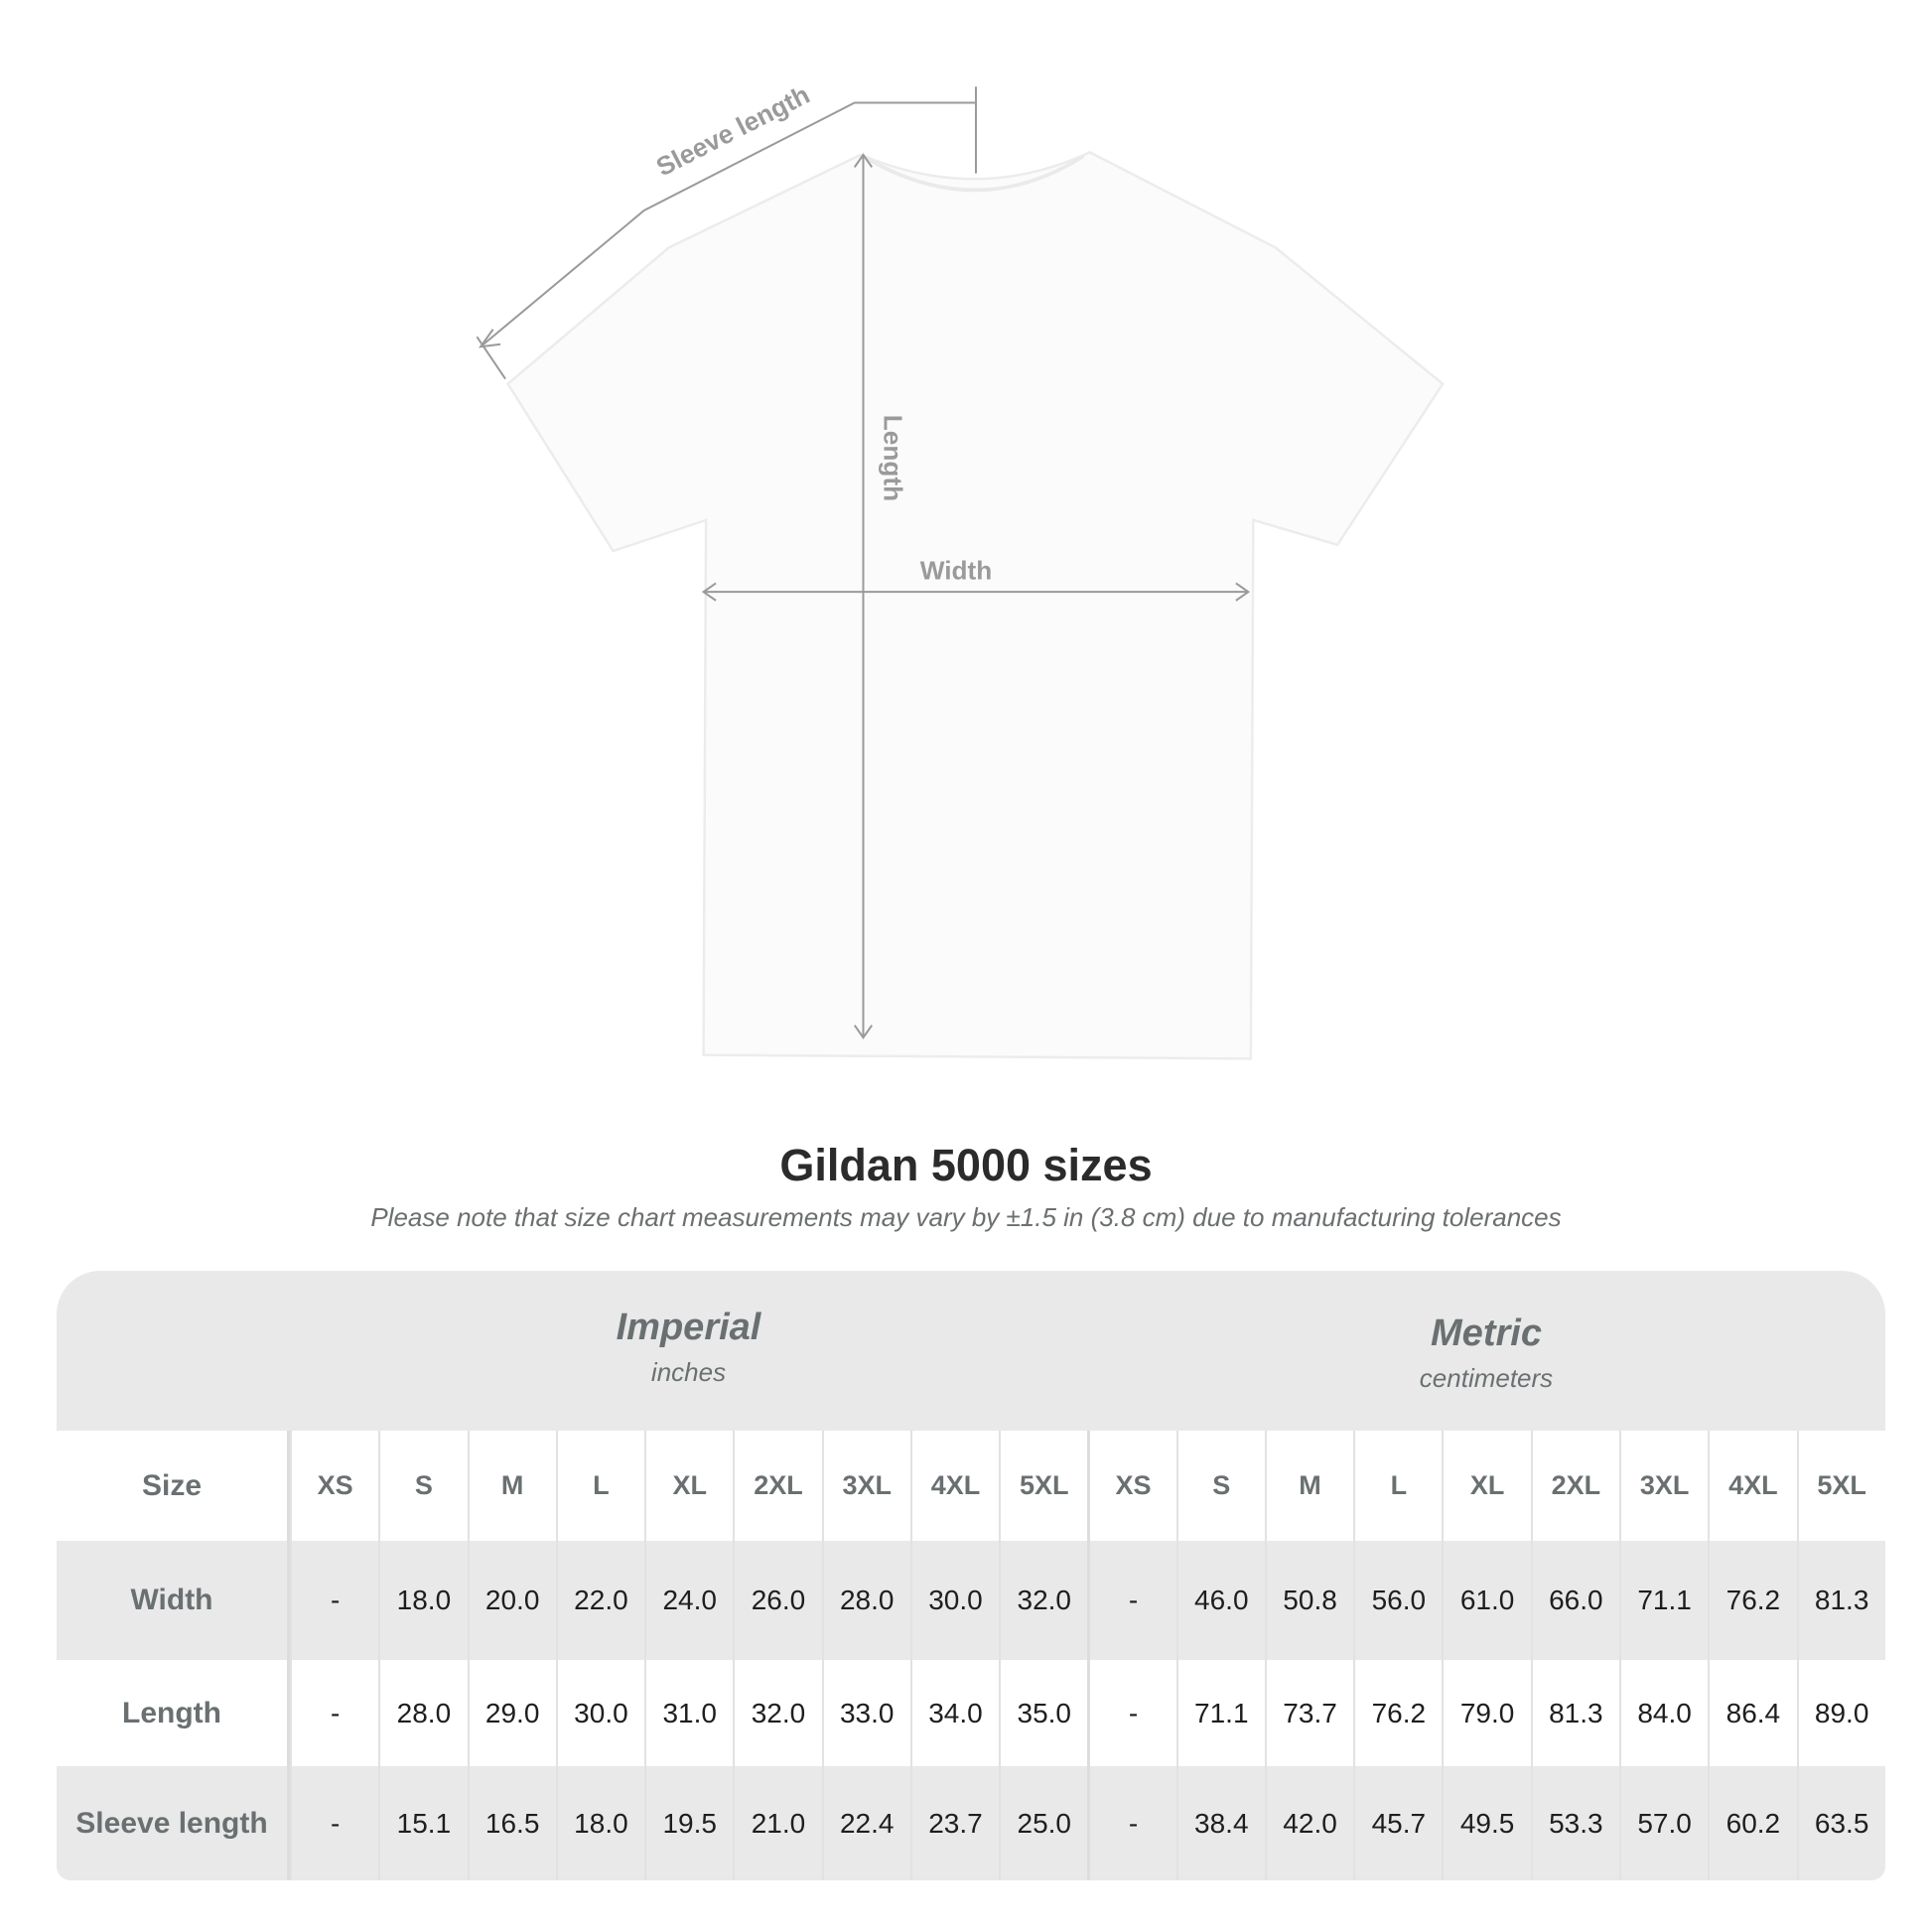 This screenshot has height=1932, width=1932. What do you see at coordinates (599, 1486) in the screenshot?
I see `imperial-size-l: L` at bounding box center [599, 1486].